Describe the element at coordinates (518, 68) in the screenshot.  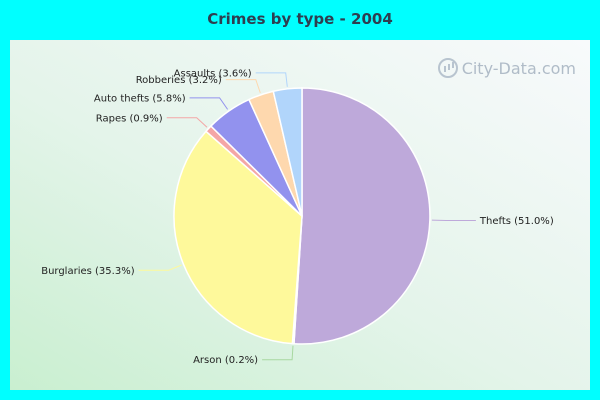
I see `watermark-text: City-Data.com` at that location.